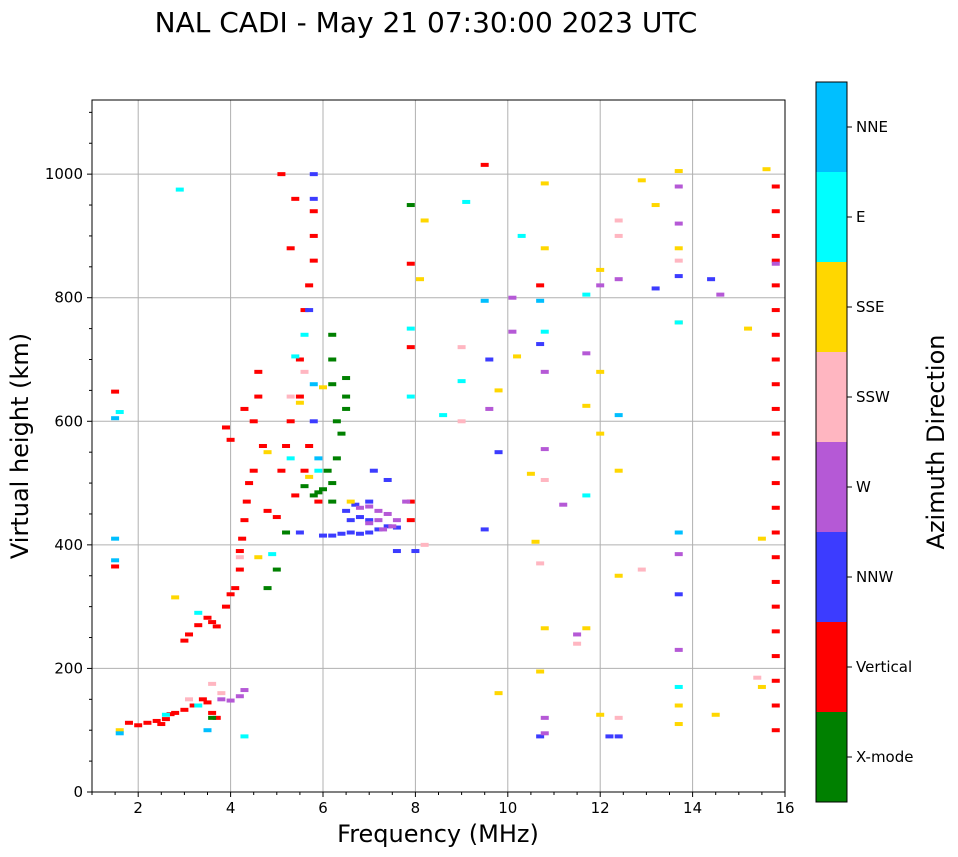 The height and width of the screenshot is (857, 958). Describe the element at coordinates (68, 421) in the screenshot. I see `y-tick-label: 600` at that location.